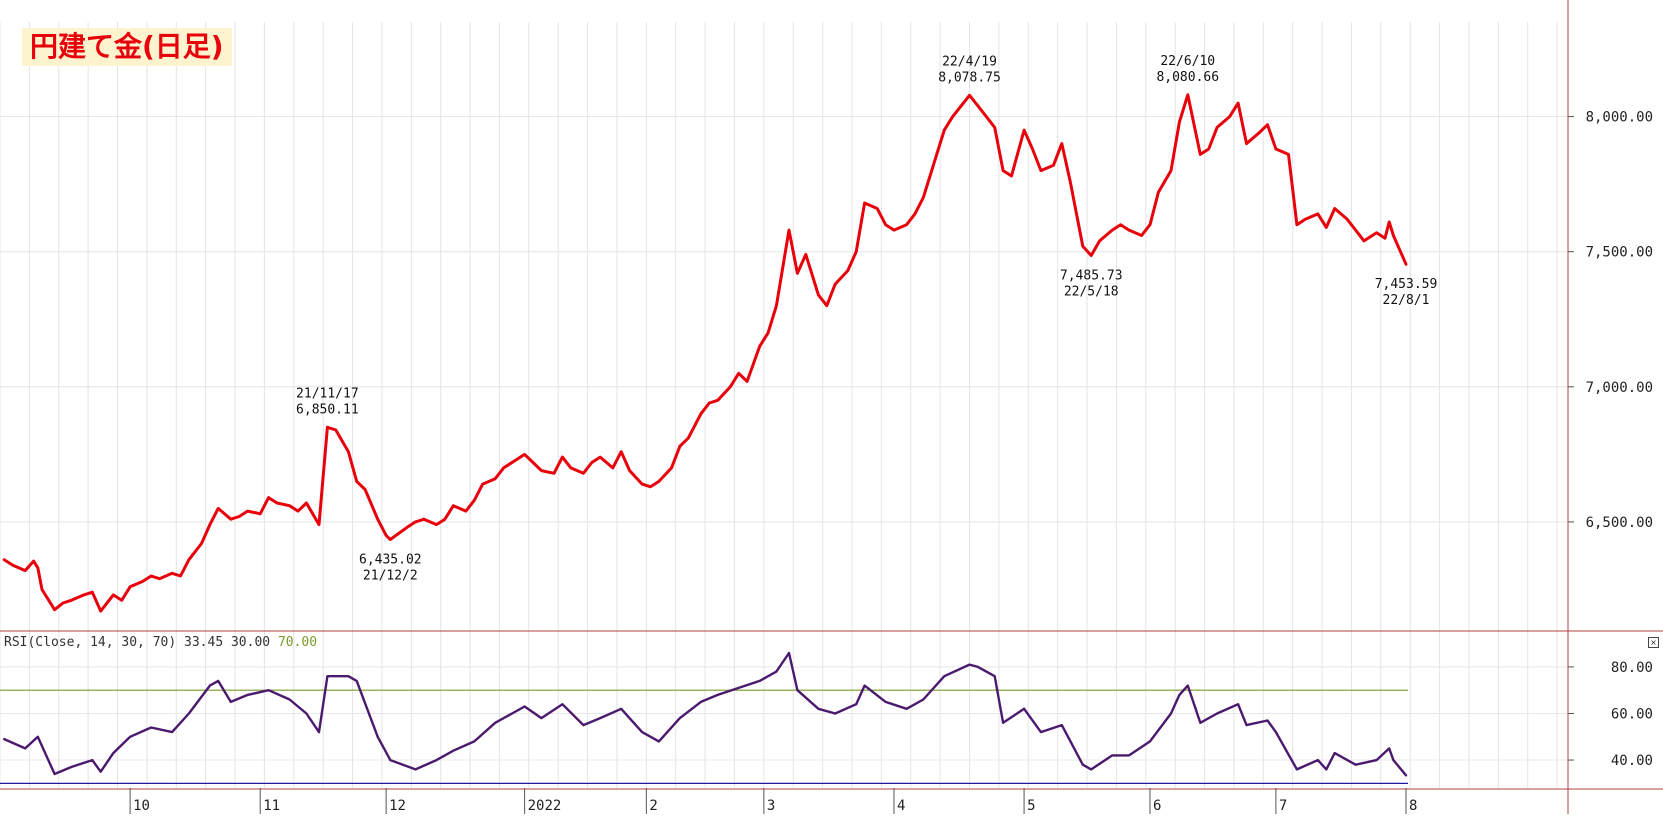 The image size is (1663, 818). Describe the element at coordinates (653, 806) in the screenshot. I see `x-tick-label: 2` at that location.